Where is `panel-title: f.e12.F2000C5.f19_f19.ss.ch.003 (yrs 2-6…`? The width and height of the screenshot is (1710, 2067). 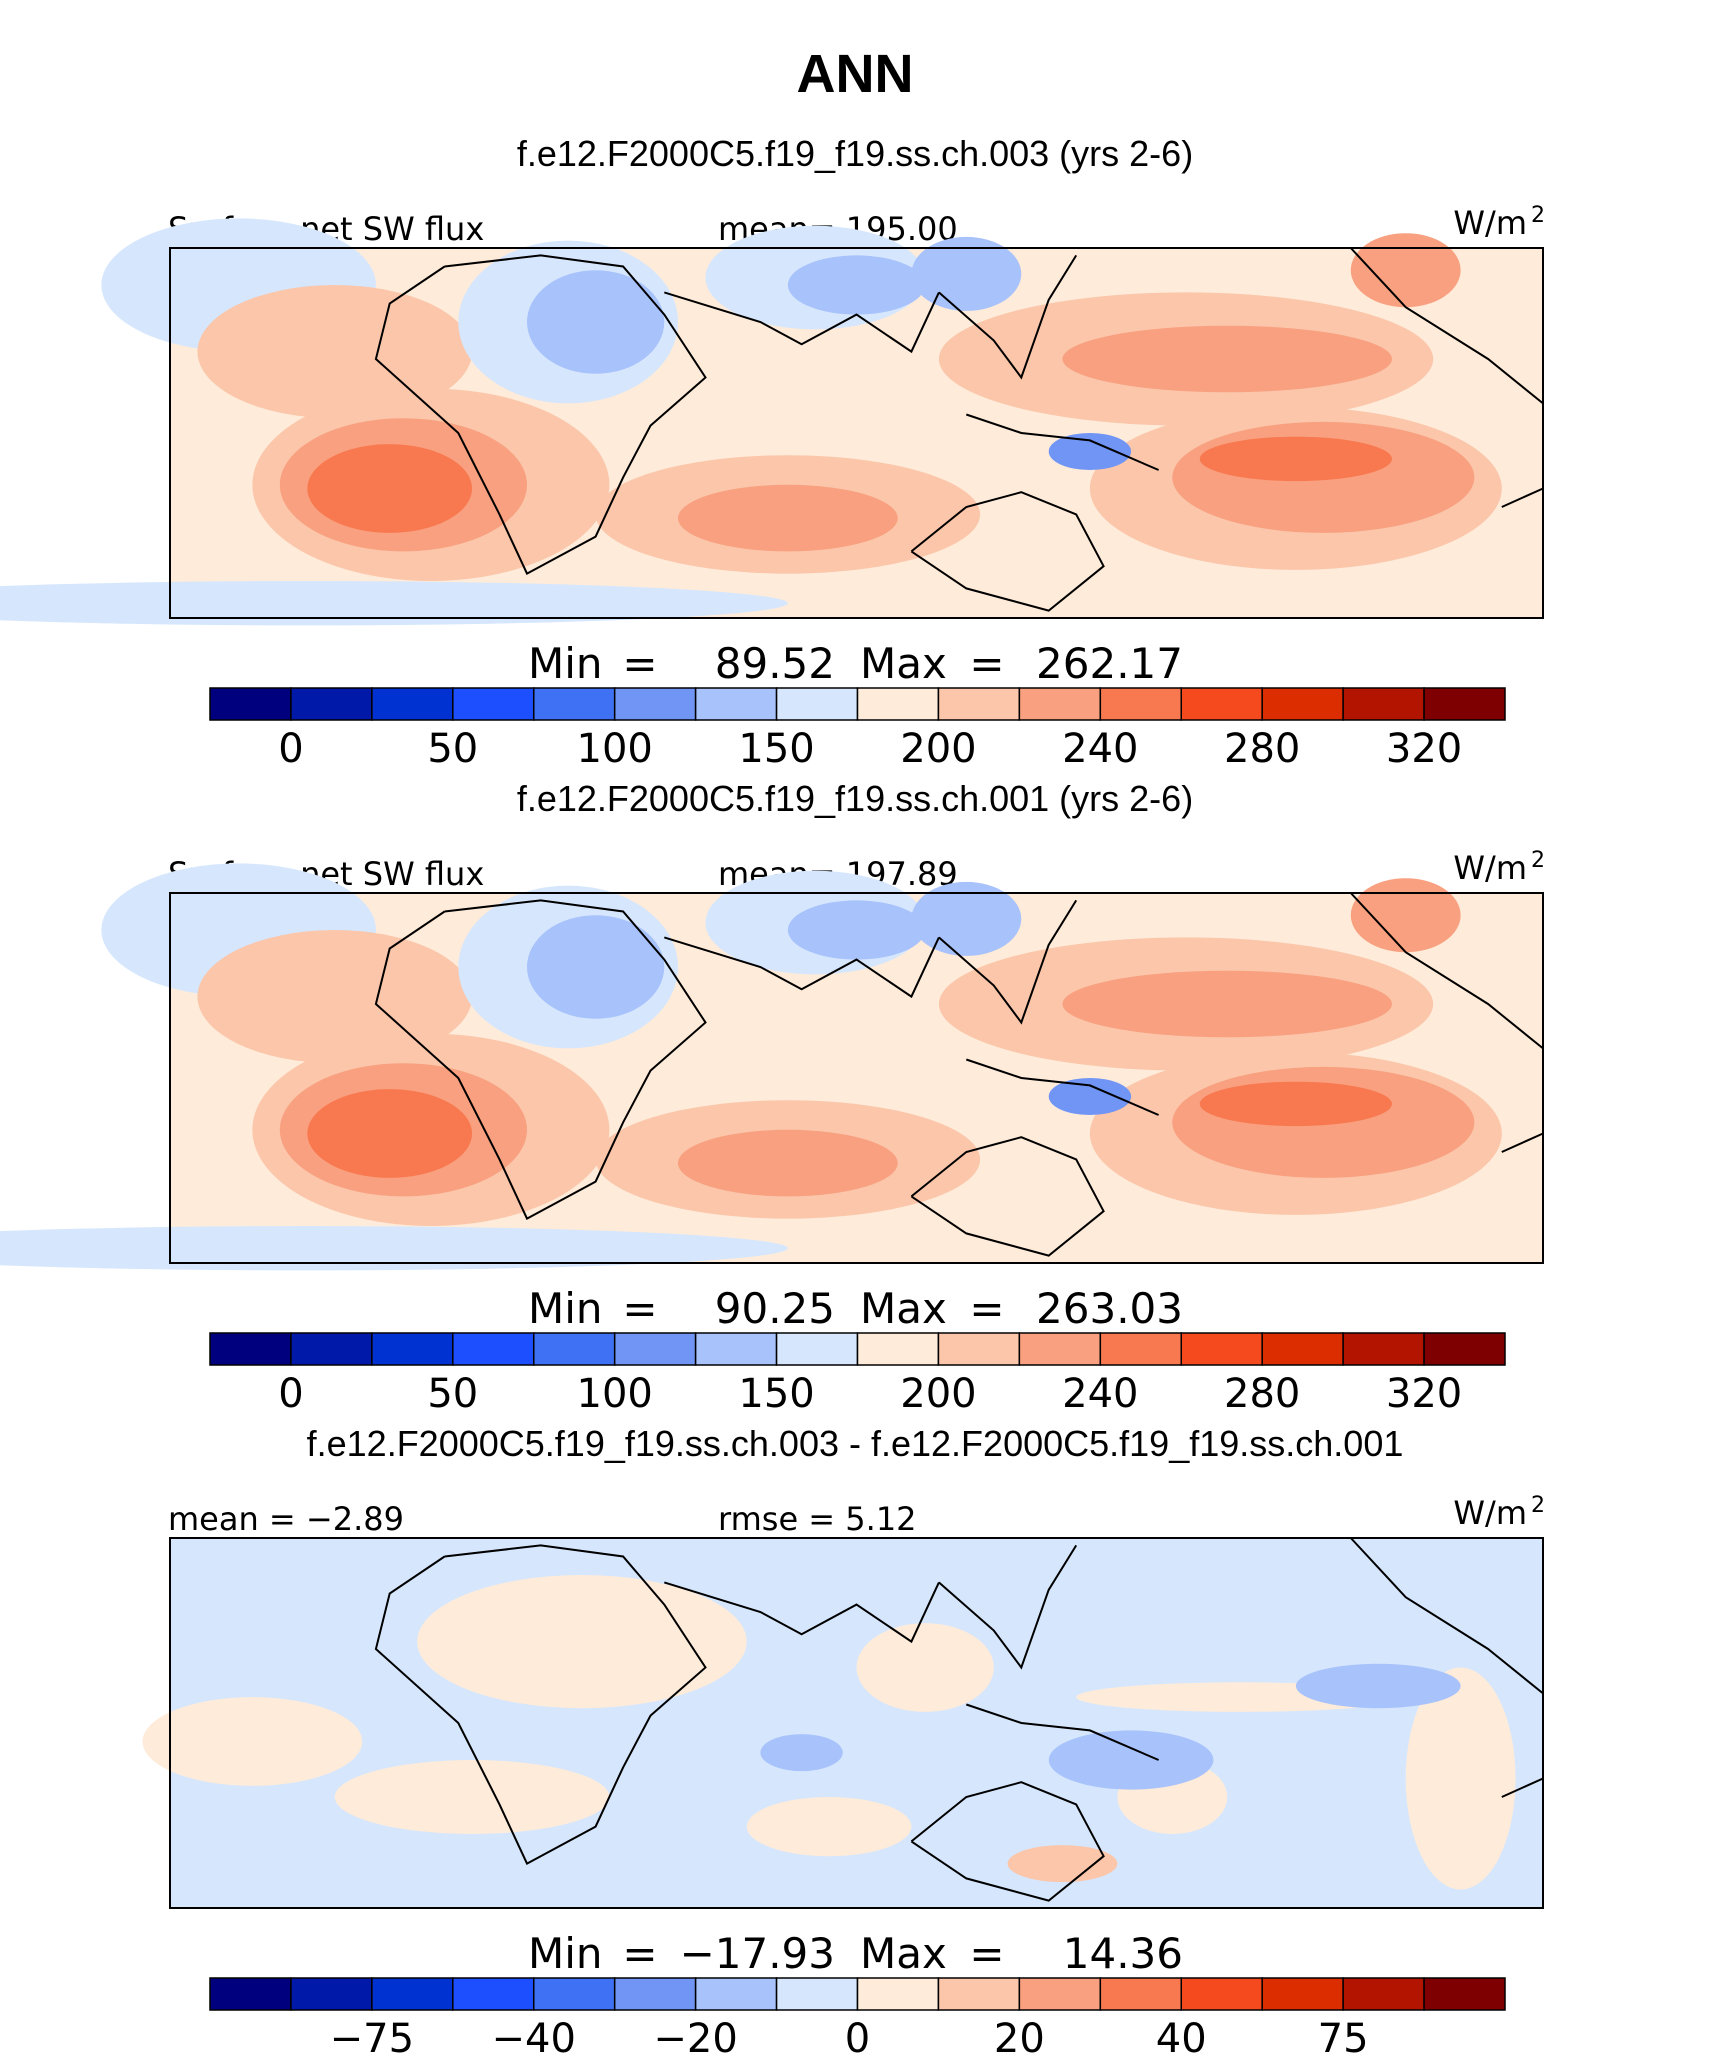
panel-title: f.e12.F2000C5.f19_f19.ss.ch.003 (yrs 2-6… is located at coordinates (855, 153).